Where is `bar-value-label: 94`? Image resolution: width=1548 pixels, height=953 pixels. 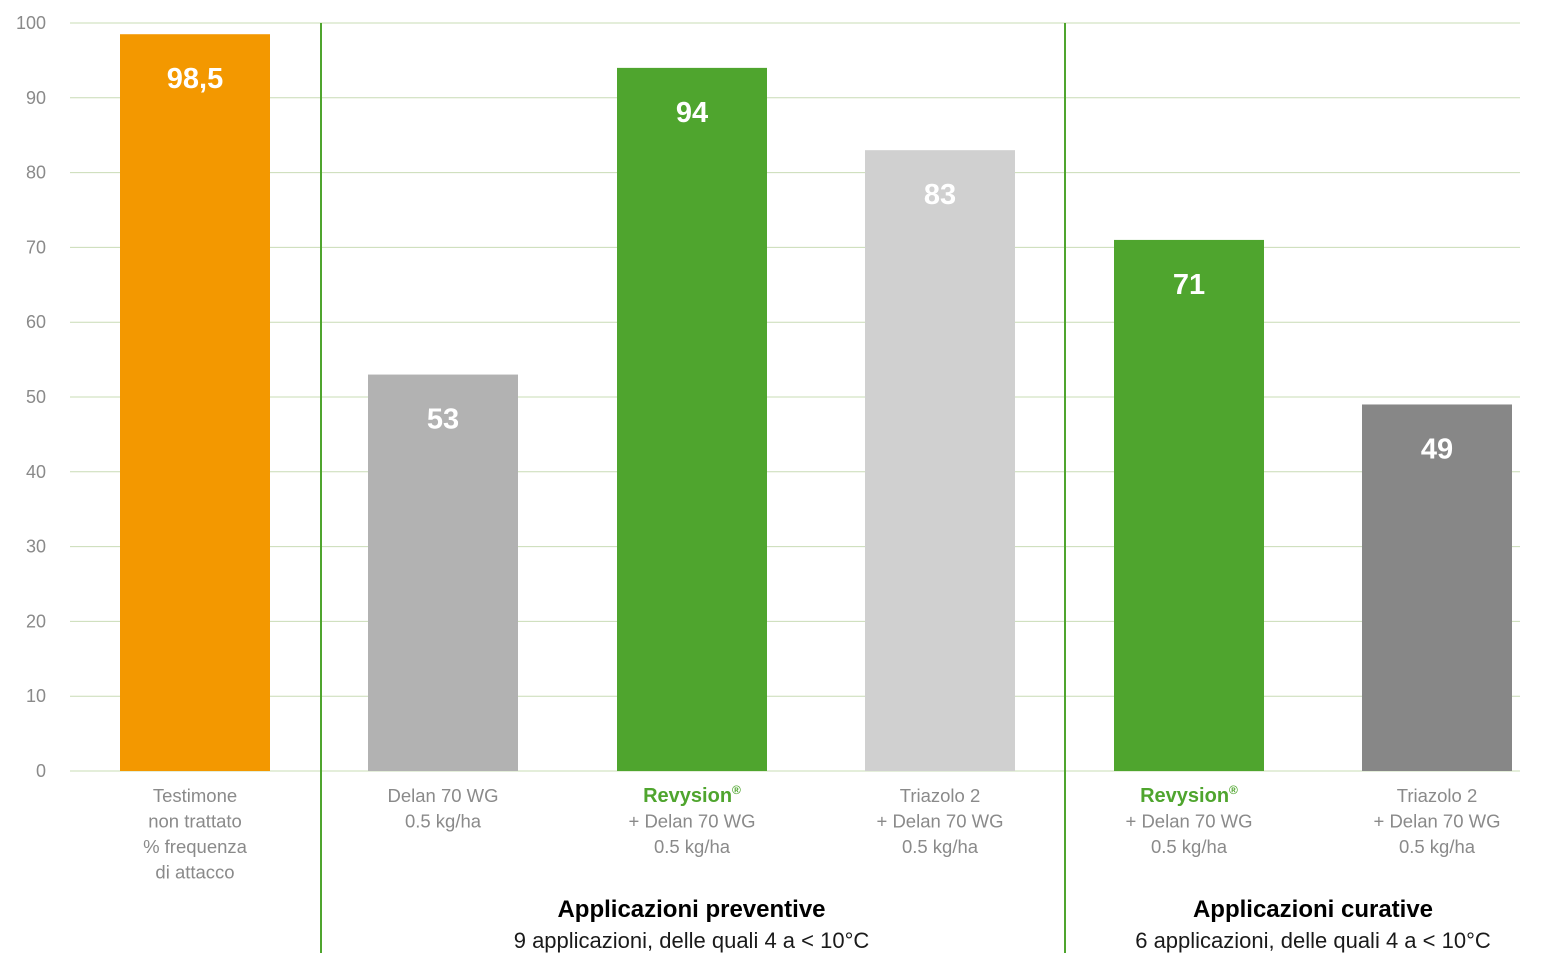
bar-value-label: 94 is located at coordinates (692, 113).